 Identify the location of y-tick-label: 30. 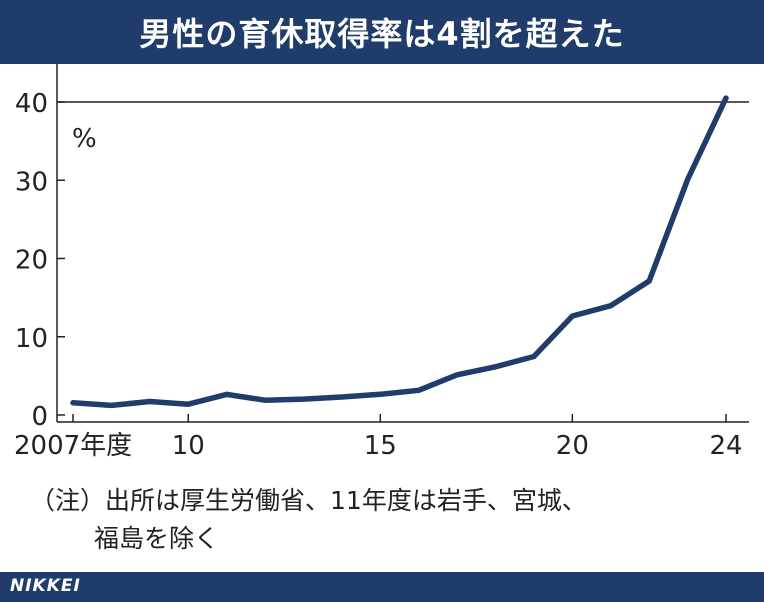
(31, 182).